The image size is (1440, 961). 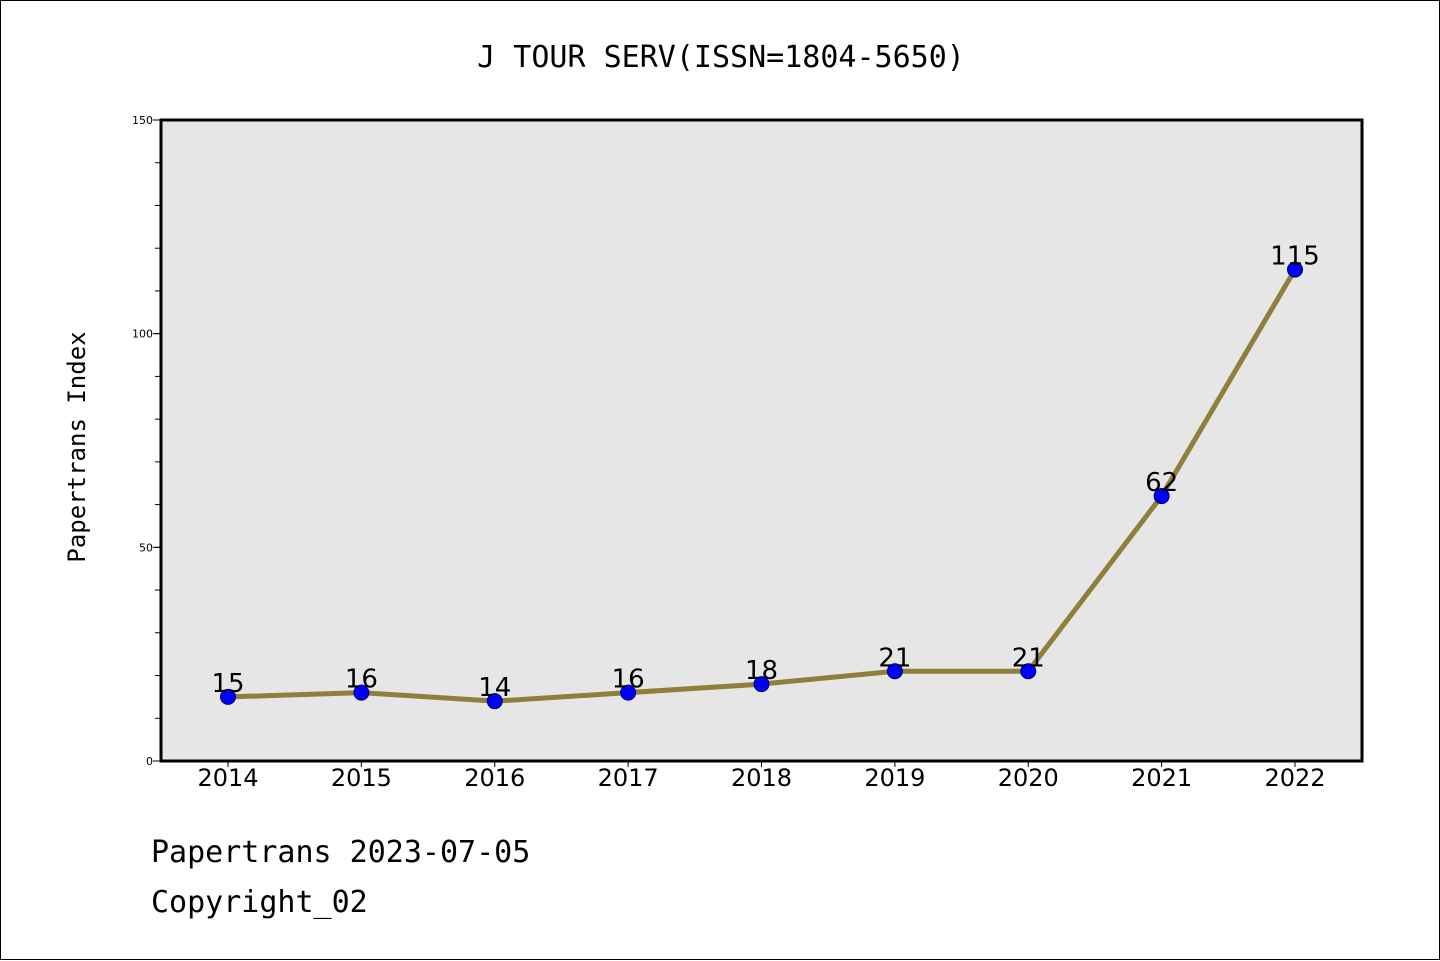 I want to click on y-axis-label: Papertrans Index, so click(x=77, y=446).